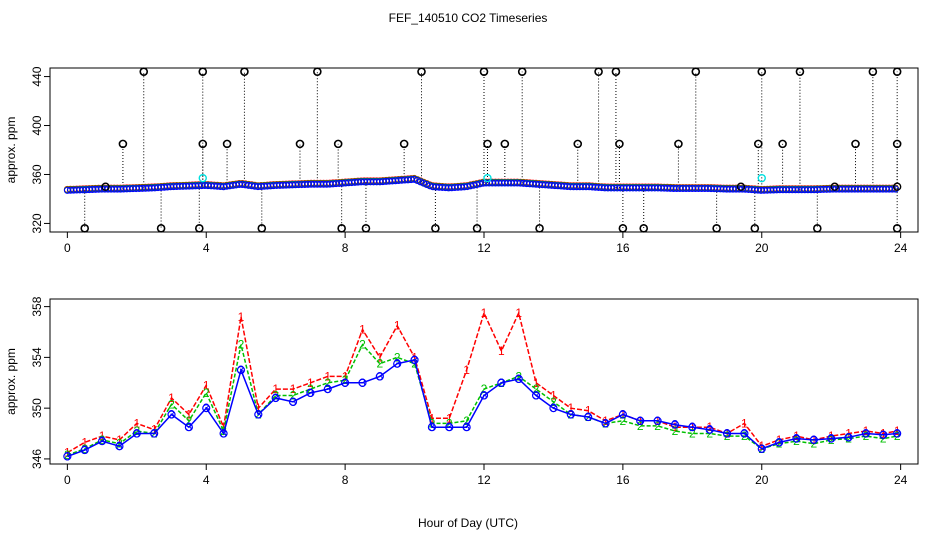 The height and width of the screenshot is (540, 936). Describe the element at coordinates (623, 248) in the screenshot. I see `x-tick-label-top-4: 16` at that location.